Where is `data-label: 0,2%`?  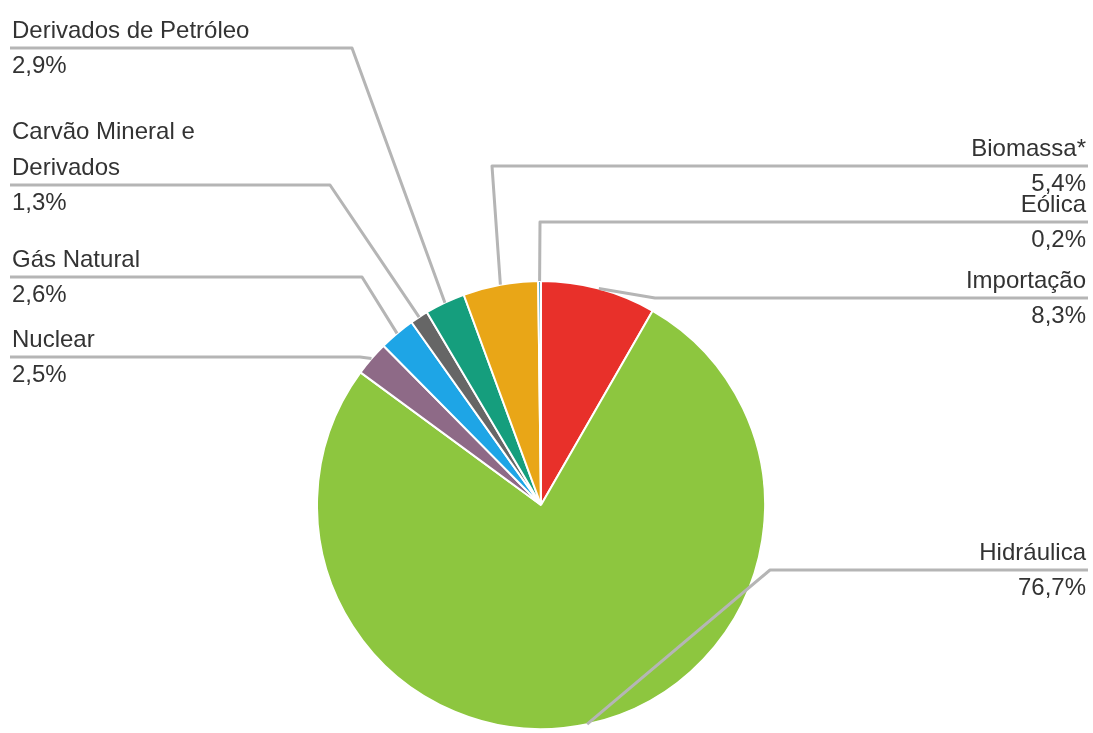 data-label: 0,2% is located at coordinates (1058, 238).